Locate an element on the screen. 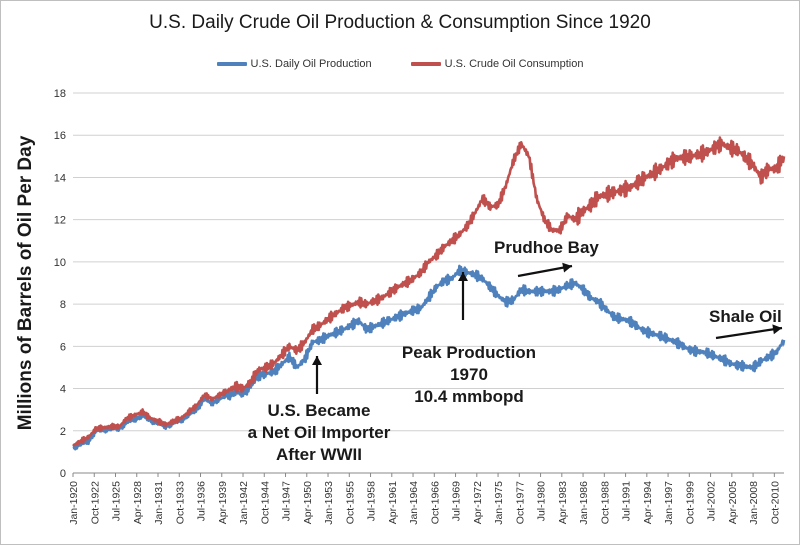 Image resolution: width=800 pixels, height=545 pixels. x-tick-label: Oct-1977 is located at coordinates (520, 502).